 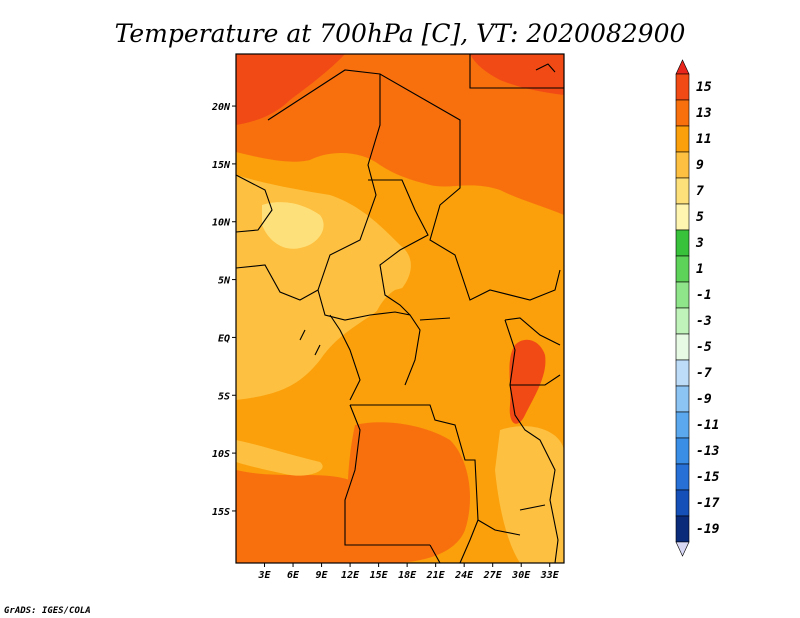 What do you see at coordinates (521, 575) in the screenshot?
I see `lon-tick-label: 30E` at bounding box center [521, 575].